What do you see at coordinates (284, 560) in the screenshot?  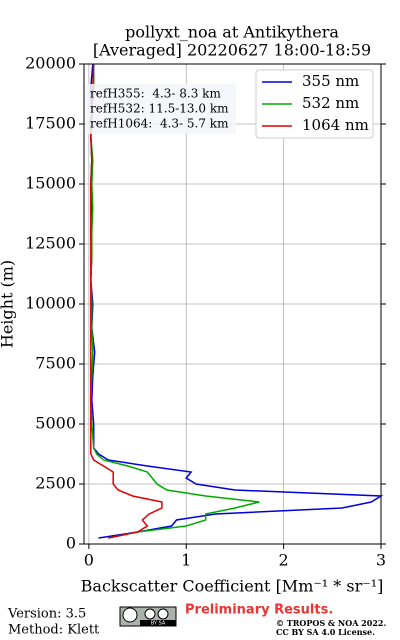 I see `x-tick-label: 2` at bounding box center [284, 560].